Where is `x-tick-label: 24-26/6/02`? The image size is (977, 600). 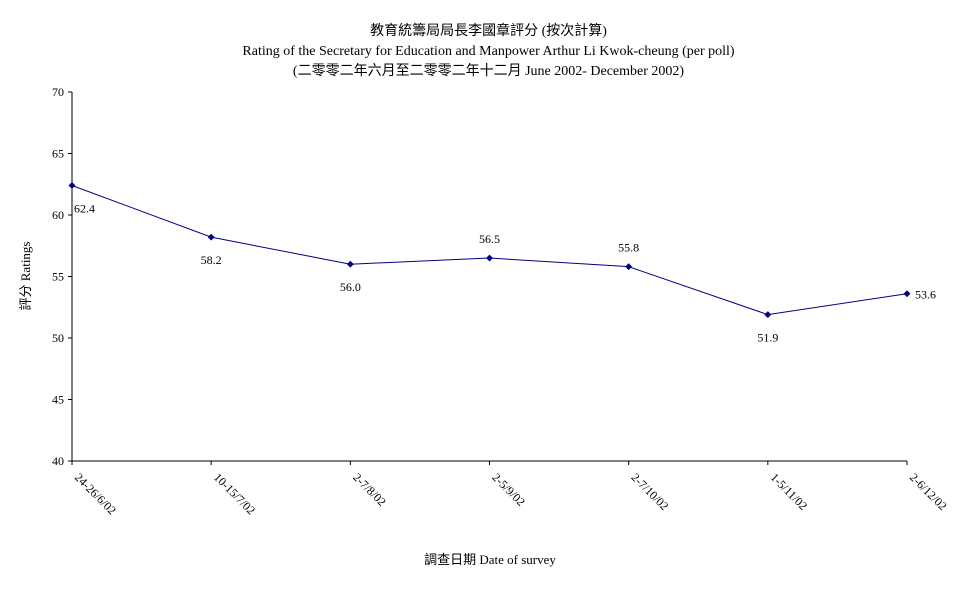 x-tick-label: 24-26/6/02 is located at coordinates (95, 493).